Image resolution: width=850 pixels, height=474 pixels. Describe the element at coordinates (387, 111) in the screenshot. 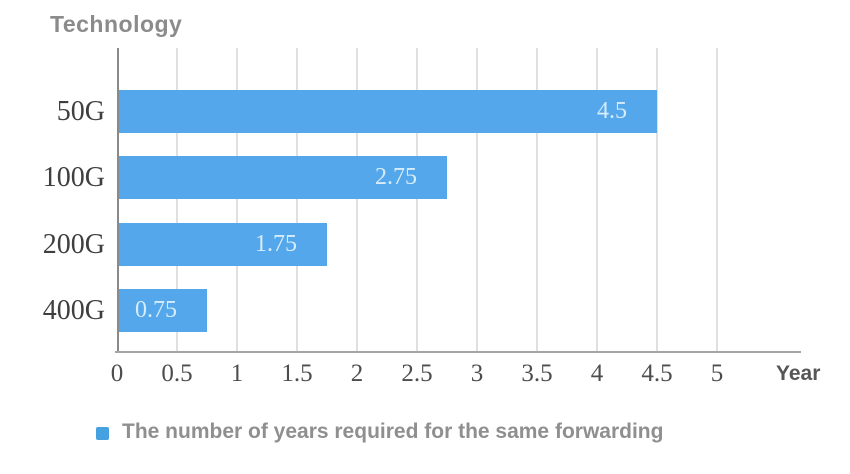

I see `bar-50G: 4.5` at that location.